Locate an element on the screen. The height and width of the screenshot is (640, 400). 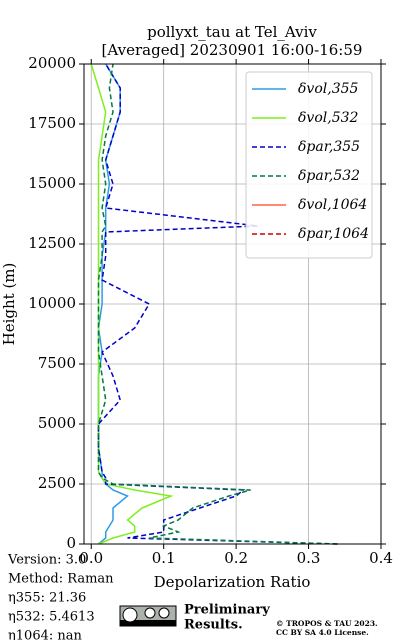
preliminary-note: Preliminary is located at coordinates (227, 610).